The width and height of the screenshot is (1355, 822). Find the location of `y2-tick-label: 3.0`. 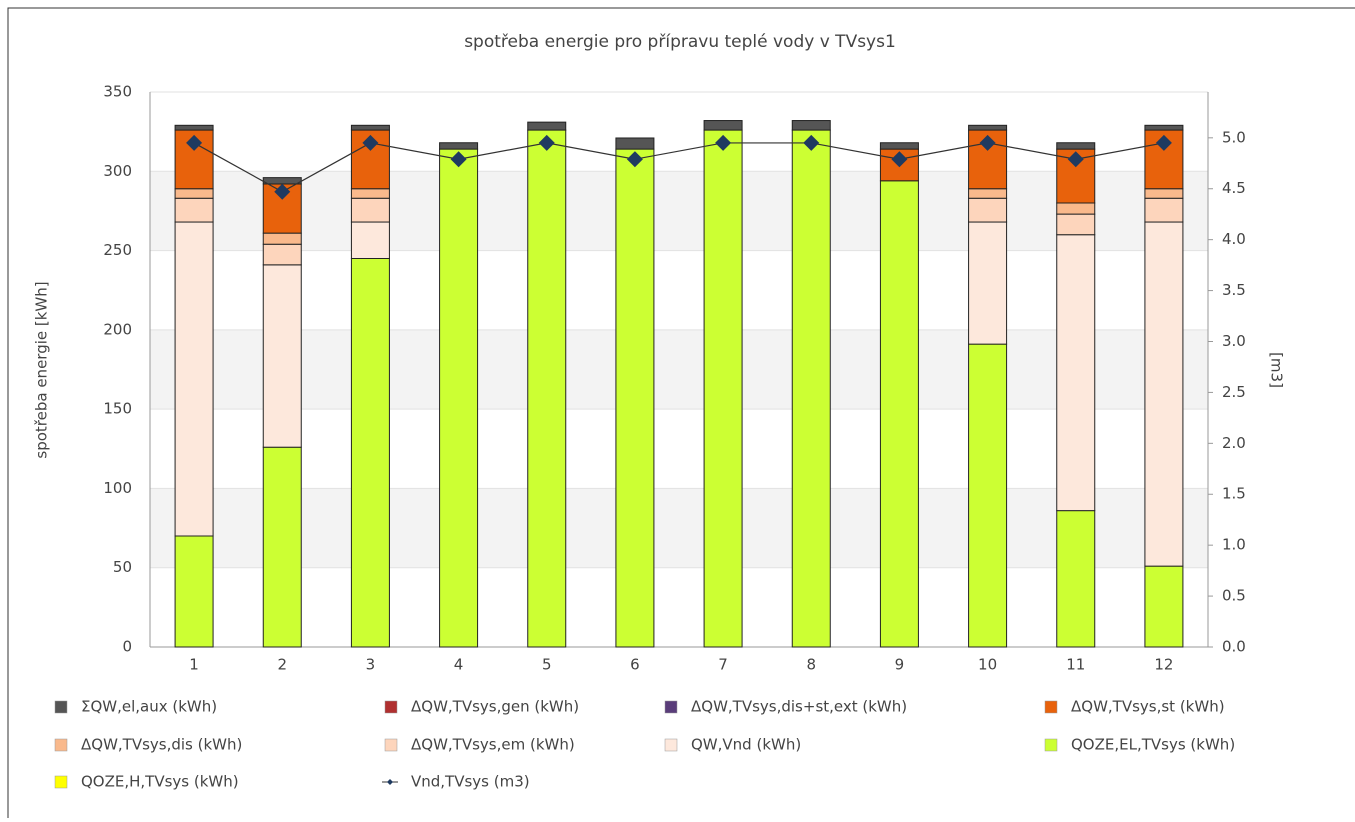

y2-tick-label: 3.0 is located at coordinates (1234, 341).